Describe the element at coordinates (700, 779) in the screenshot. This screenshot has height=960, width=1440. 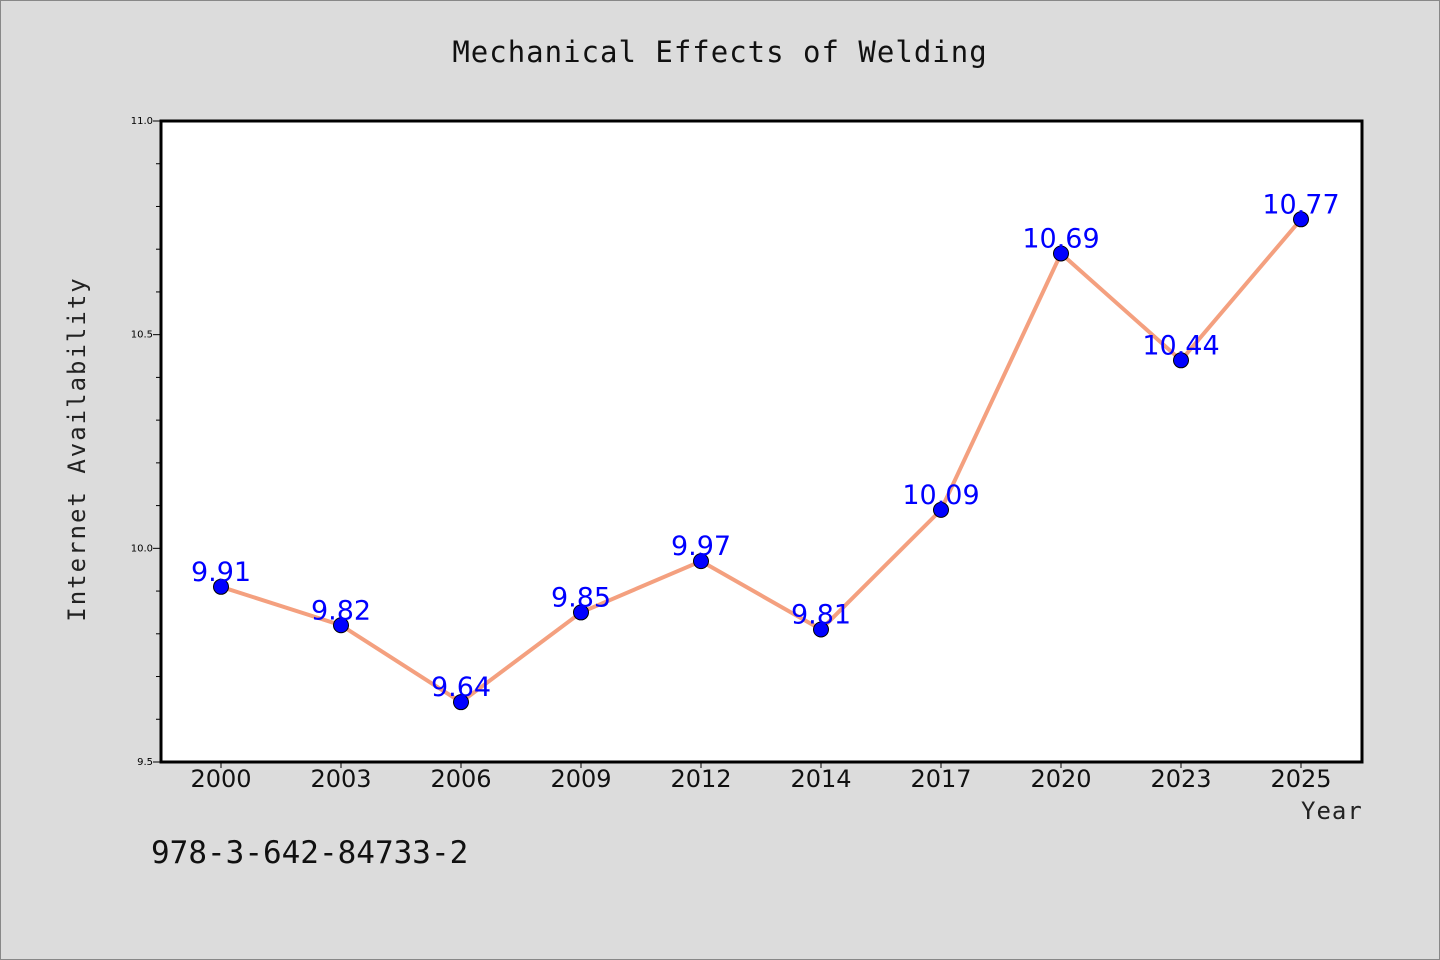
I see `x-tick-label: 2012` at that location.